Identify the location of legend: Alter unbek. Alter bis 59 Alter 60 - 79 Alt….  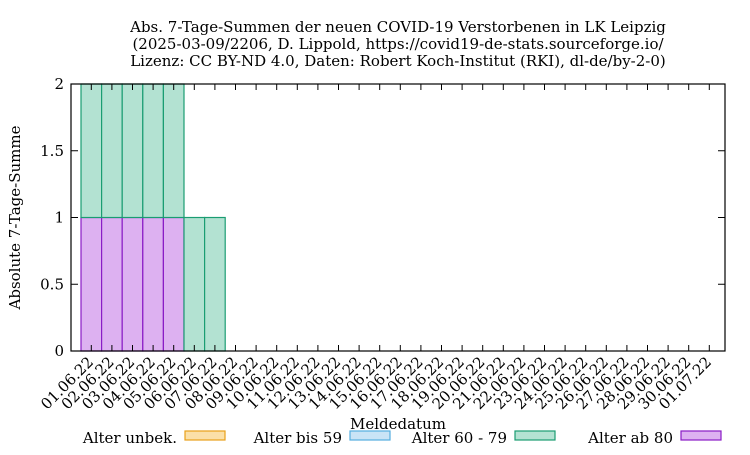
(402, 438).